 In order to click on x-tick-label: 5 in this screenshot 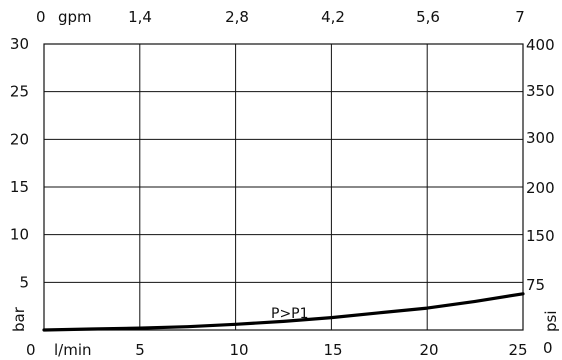, I will do `click(140, 350)`.